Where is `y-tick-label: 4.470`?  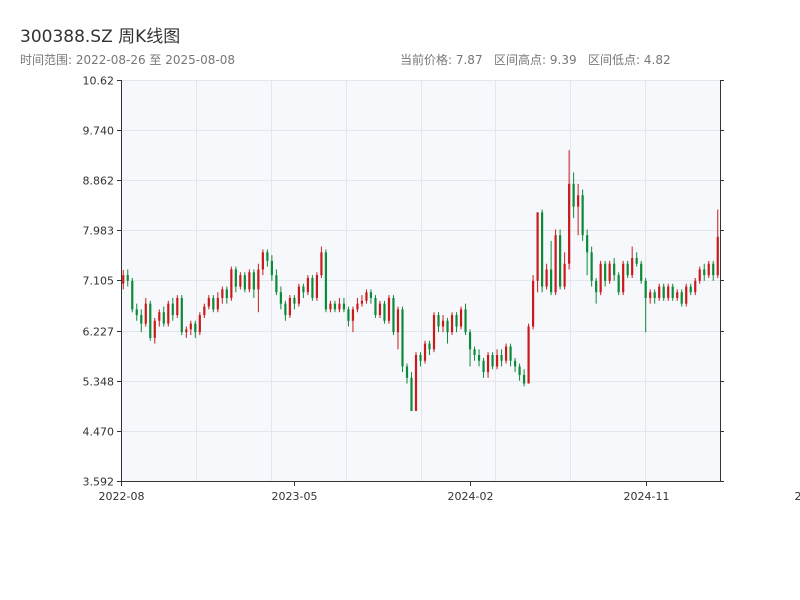 y-tick-label: 4.470 is located at coordinates (99, 432).